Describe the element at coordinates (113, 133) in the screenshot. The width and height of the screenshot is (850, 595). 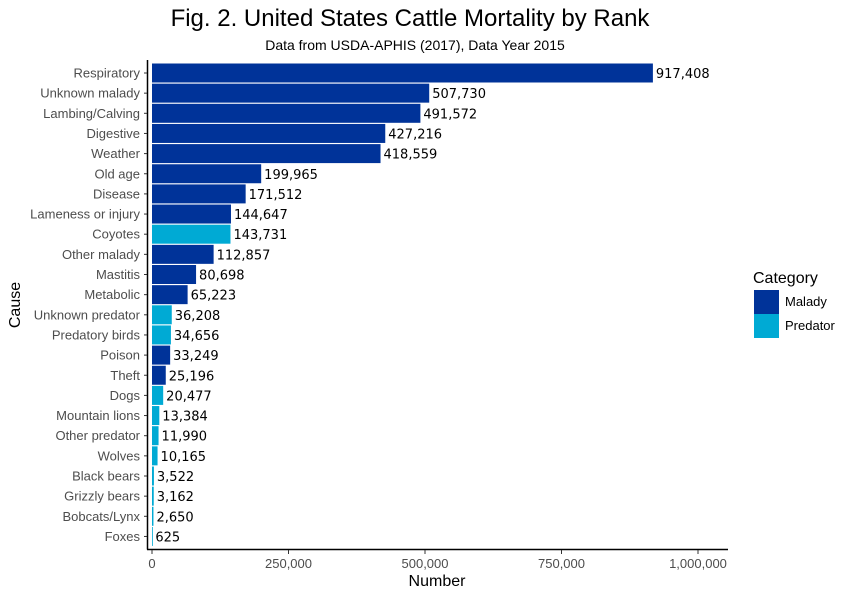
I see `y-tick-label-digestive: Digestive` at that location.